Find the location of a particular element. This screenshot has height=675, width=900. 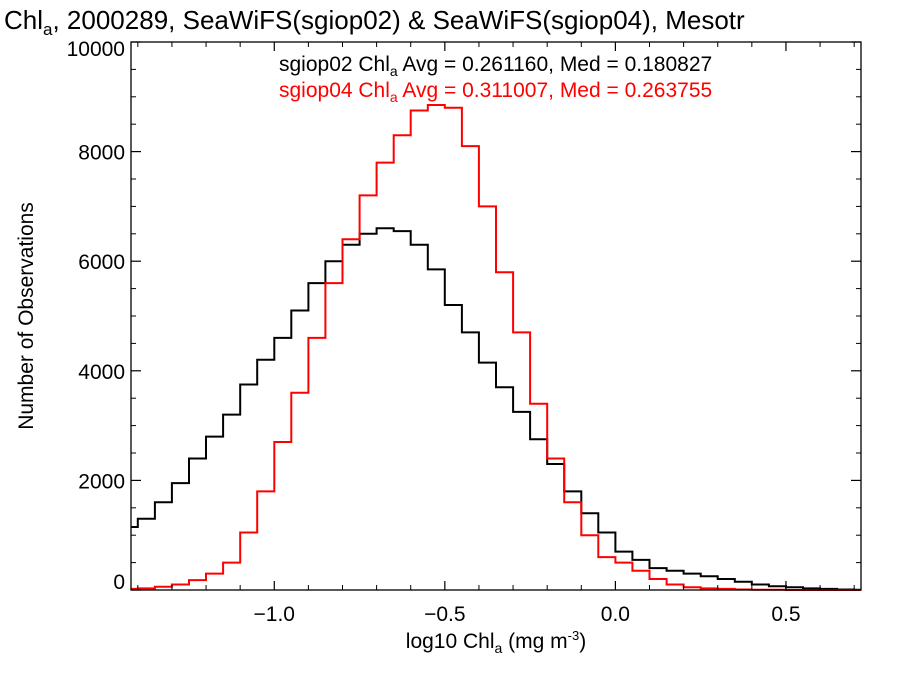

x-tick-label: 0.0 is located at coordinates (615, 614).